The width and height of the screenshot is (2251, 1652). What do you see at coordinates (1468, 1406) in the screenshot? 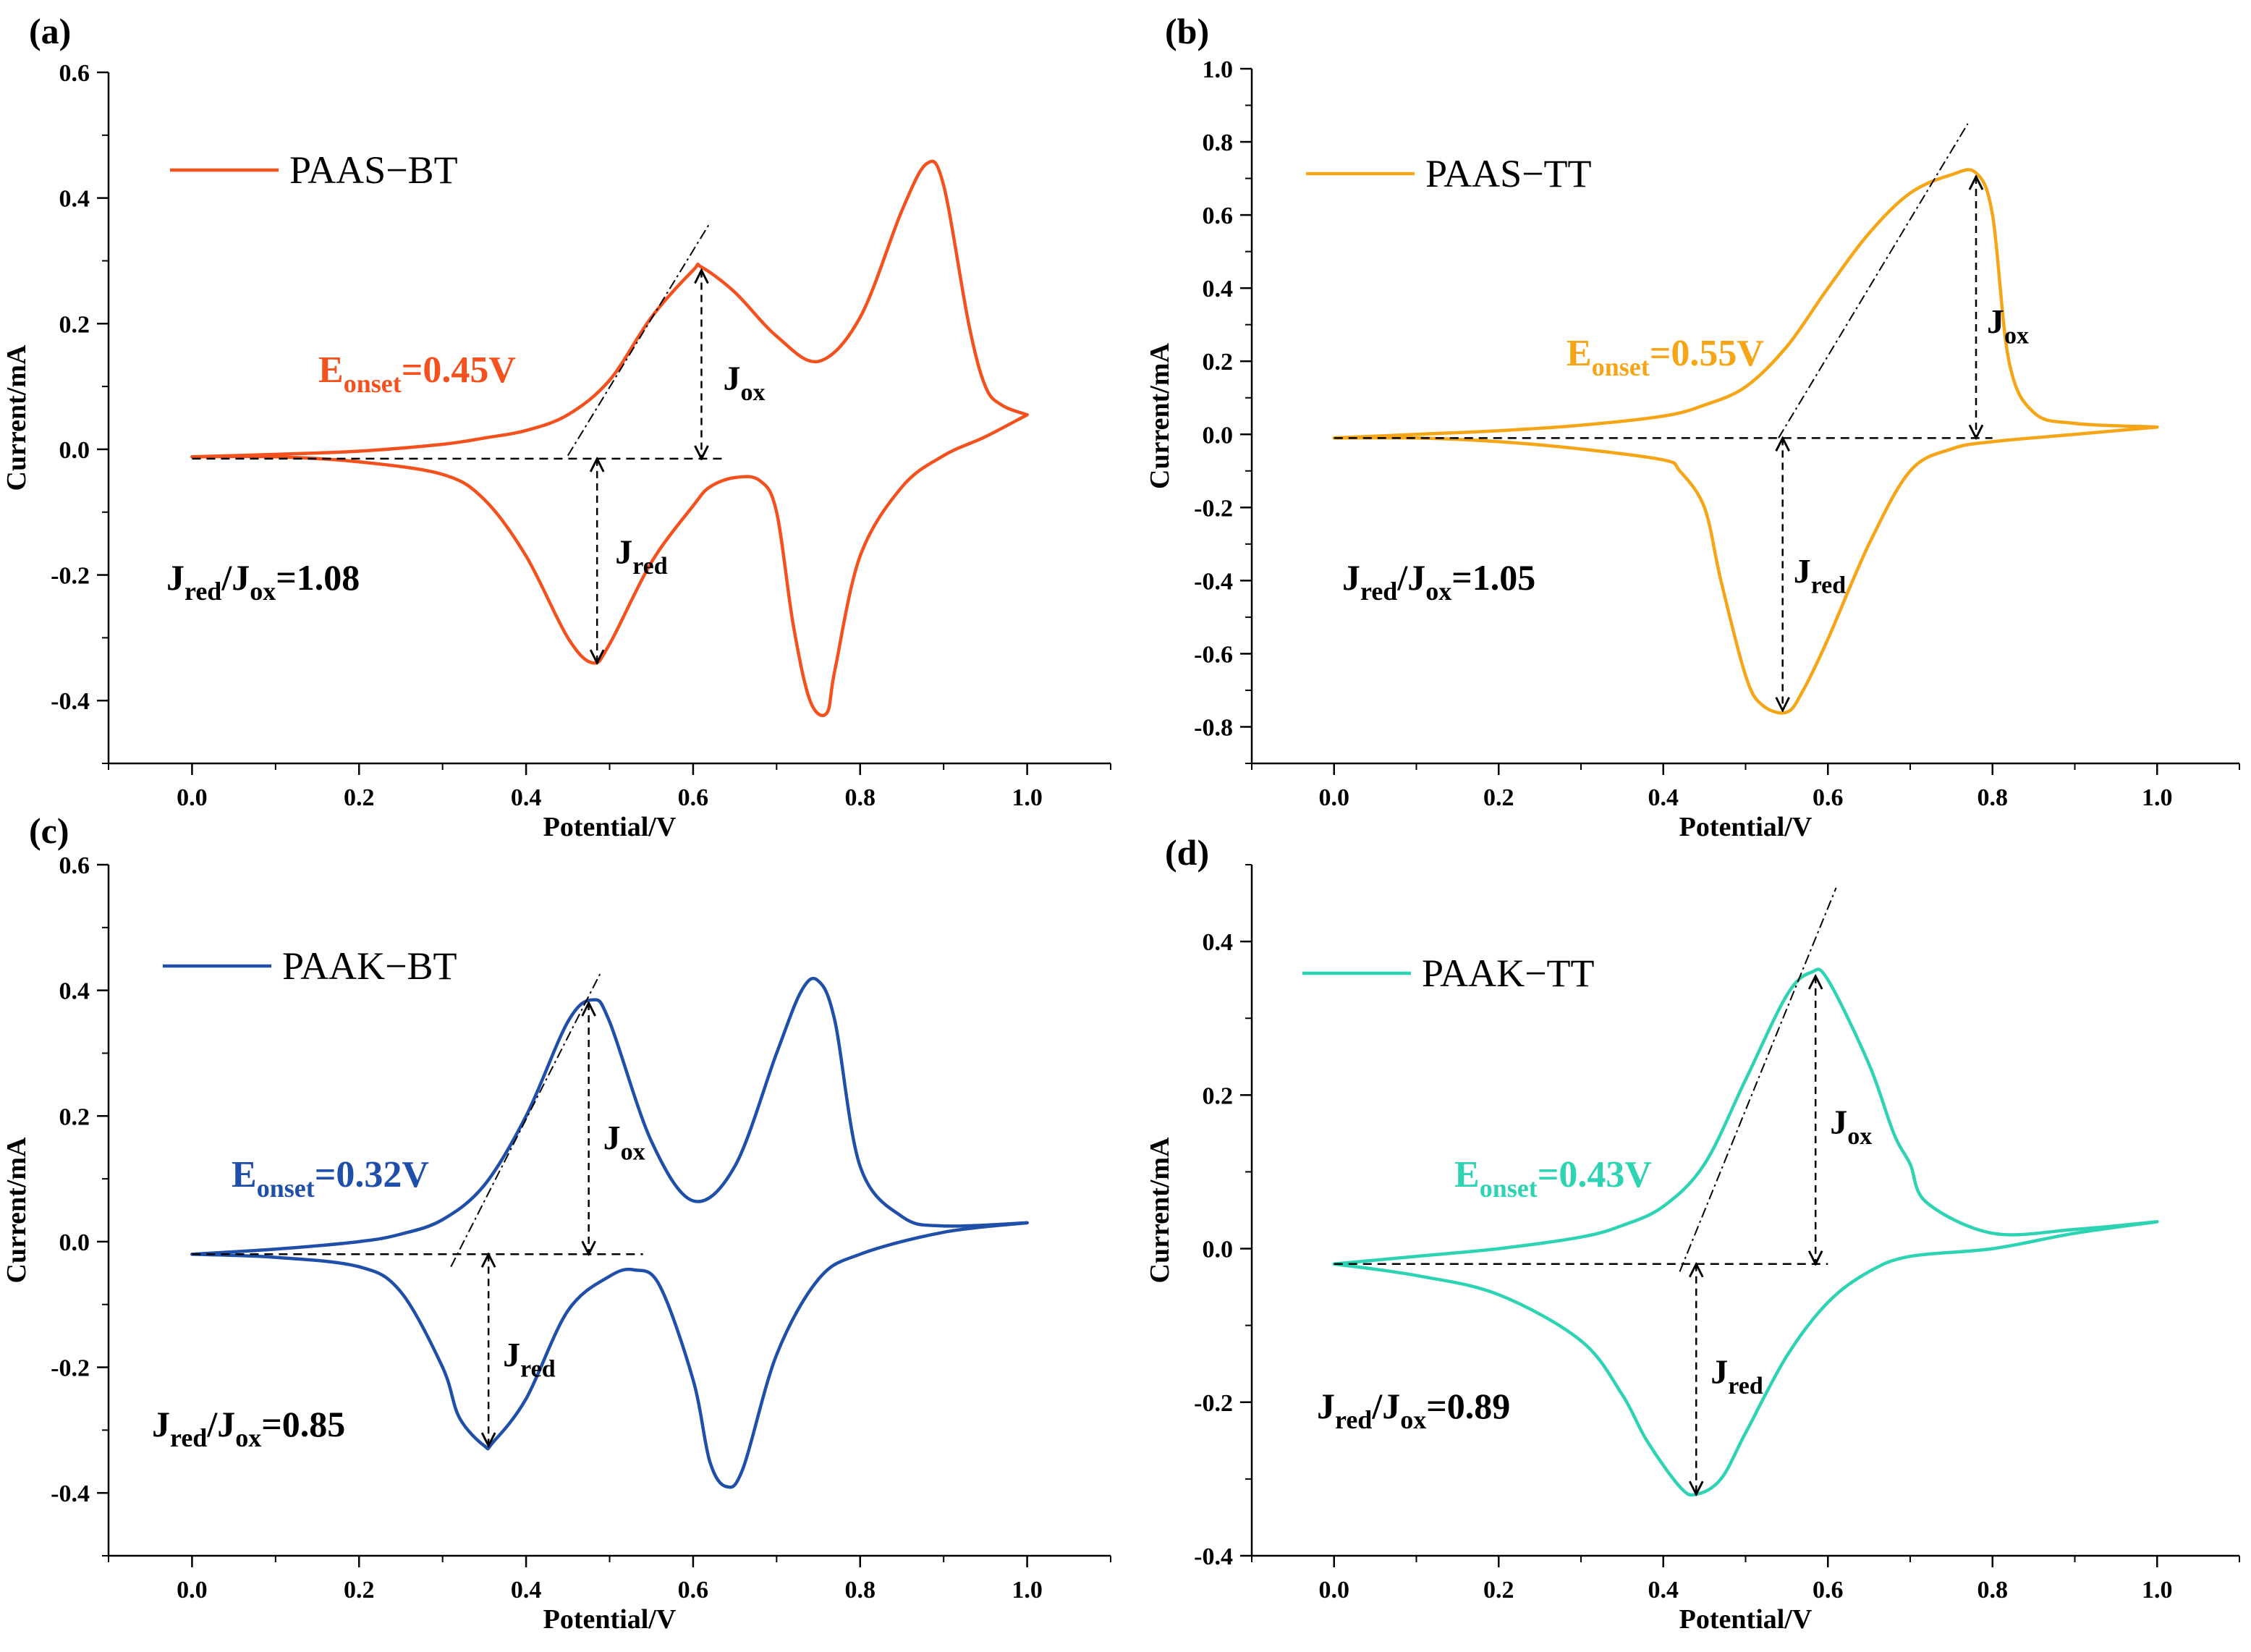
I see `ratio-value: =0.89` at bounding box center [1468, 1406].